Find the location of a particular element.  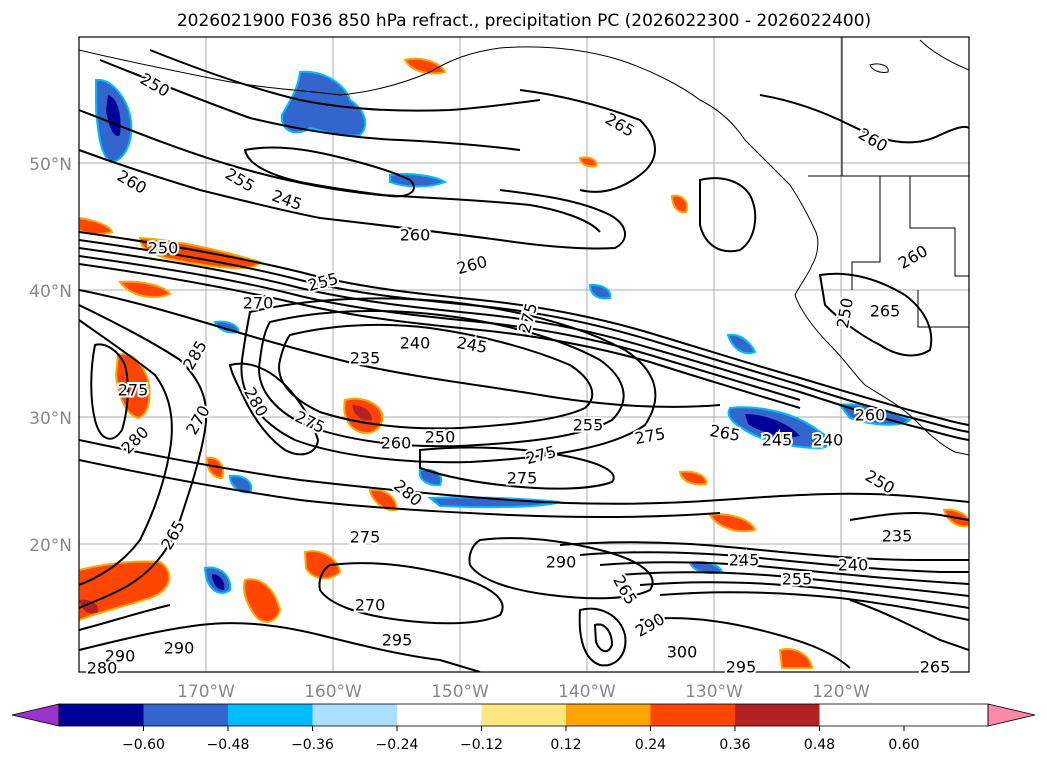

colorbar-tick-label: 0.12 is located at coordinates (565, 745).